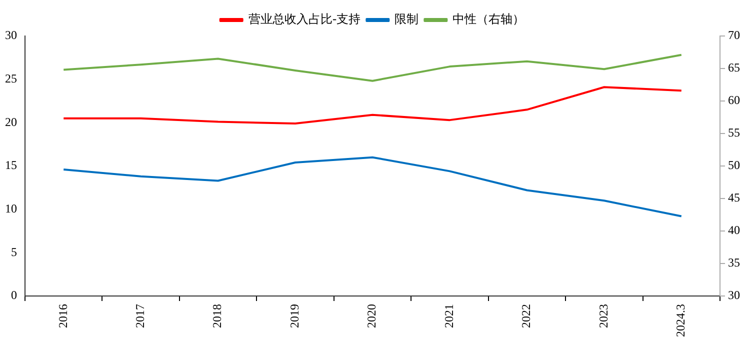  I want to click on x-tick-label: 2024.3, so click(681, 320).